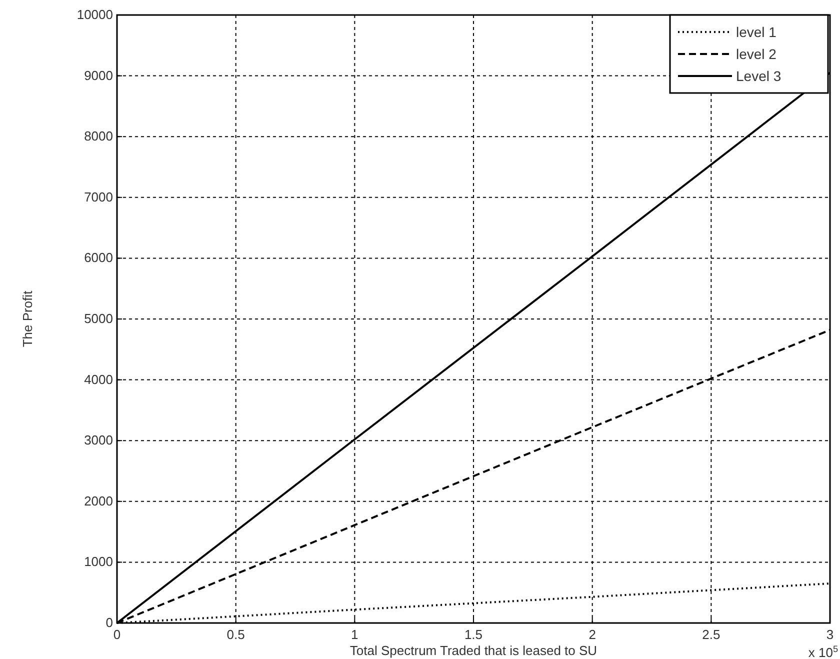  Describe the element at coordinates (109, 622) in the screenshot. I see `y-tick-label: 0` at that location.